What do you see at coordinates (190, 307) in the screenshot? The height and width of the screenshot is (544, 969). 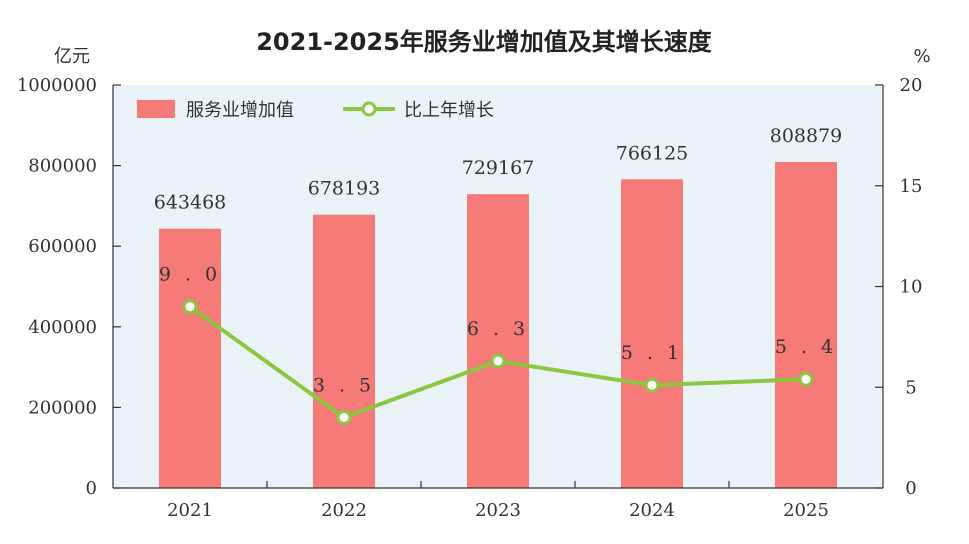 I see `growth-point-2021` at bounding box center [190, 307].